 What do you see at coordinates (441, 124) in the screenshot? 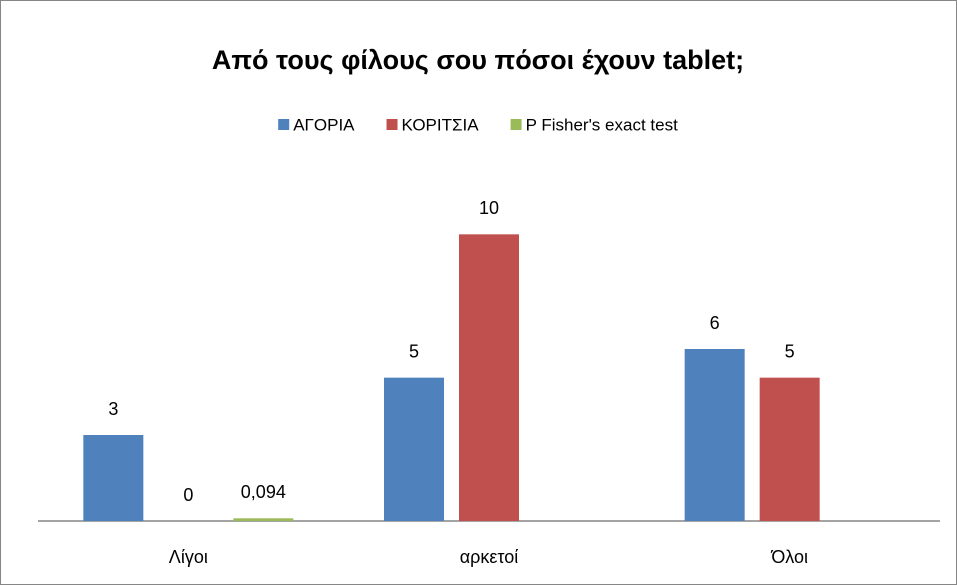
I see `legend-label: ΚΟΡΙΤΣΙΑ` at bounding box center [441, 124].